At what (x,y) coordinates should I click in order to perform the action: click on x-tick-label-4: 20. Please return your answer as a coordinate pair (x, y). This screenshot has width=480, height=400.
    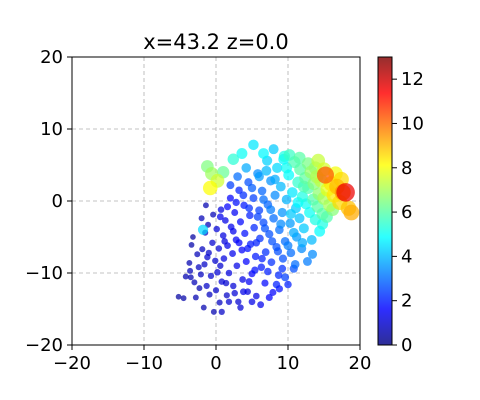
    Looking at the image, I should click on (360, 363).